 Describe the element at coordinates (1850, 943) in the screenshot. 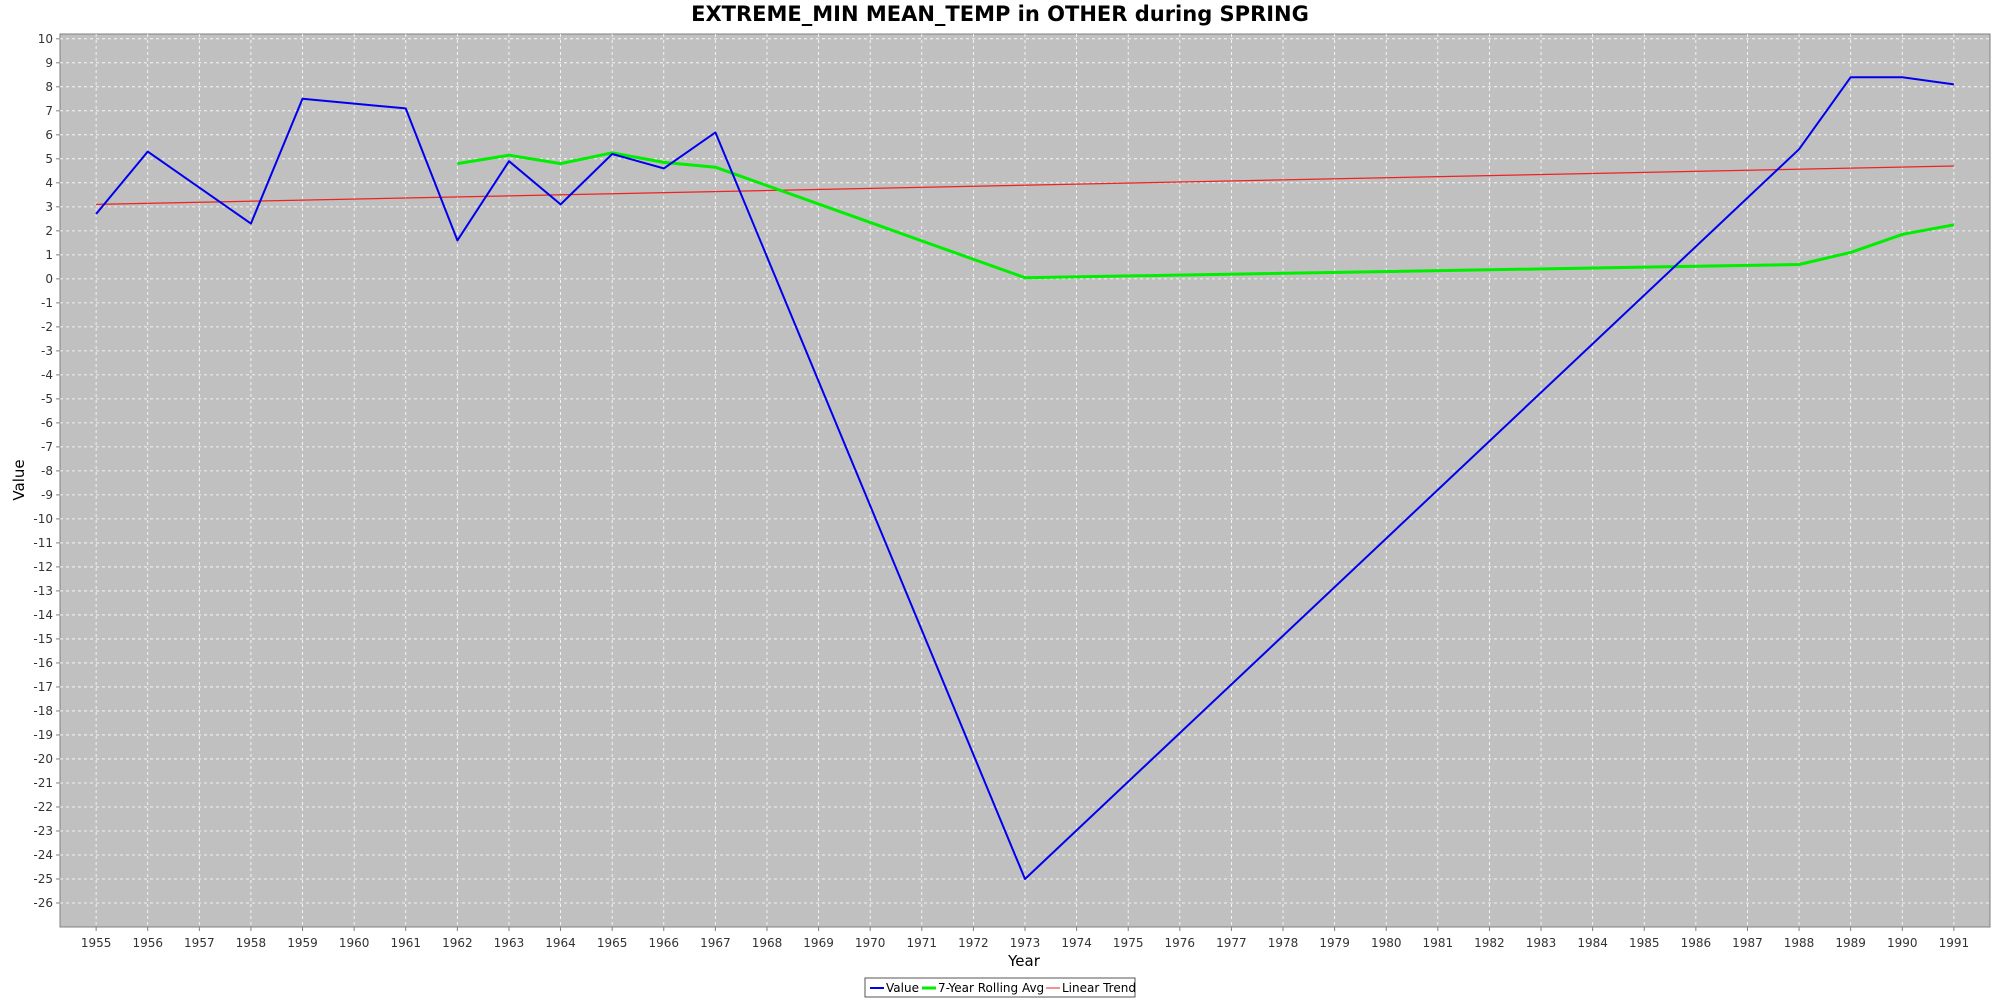

I see `x-tick-label: 1989` at that location.